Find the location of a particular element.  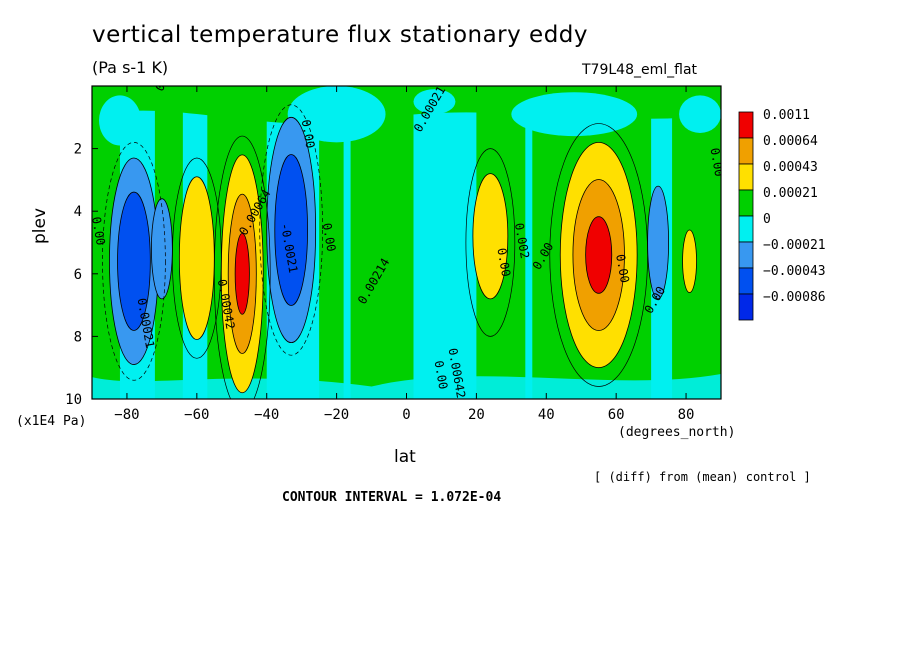

y-tick-label-3: 8 is located at coordinates (78, 337).